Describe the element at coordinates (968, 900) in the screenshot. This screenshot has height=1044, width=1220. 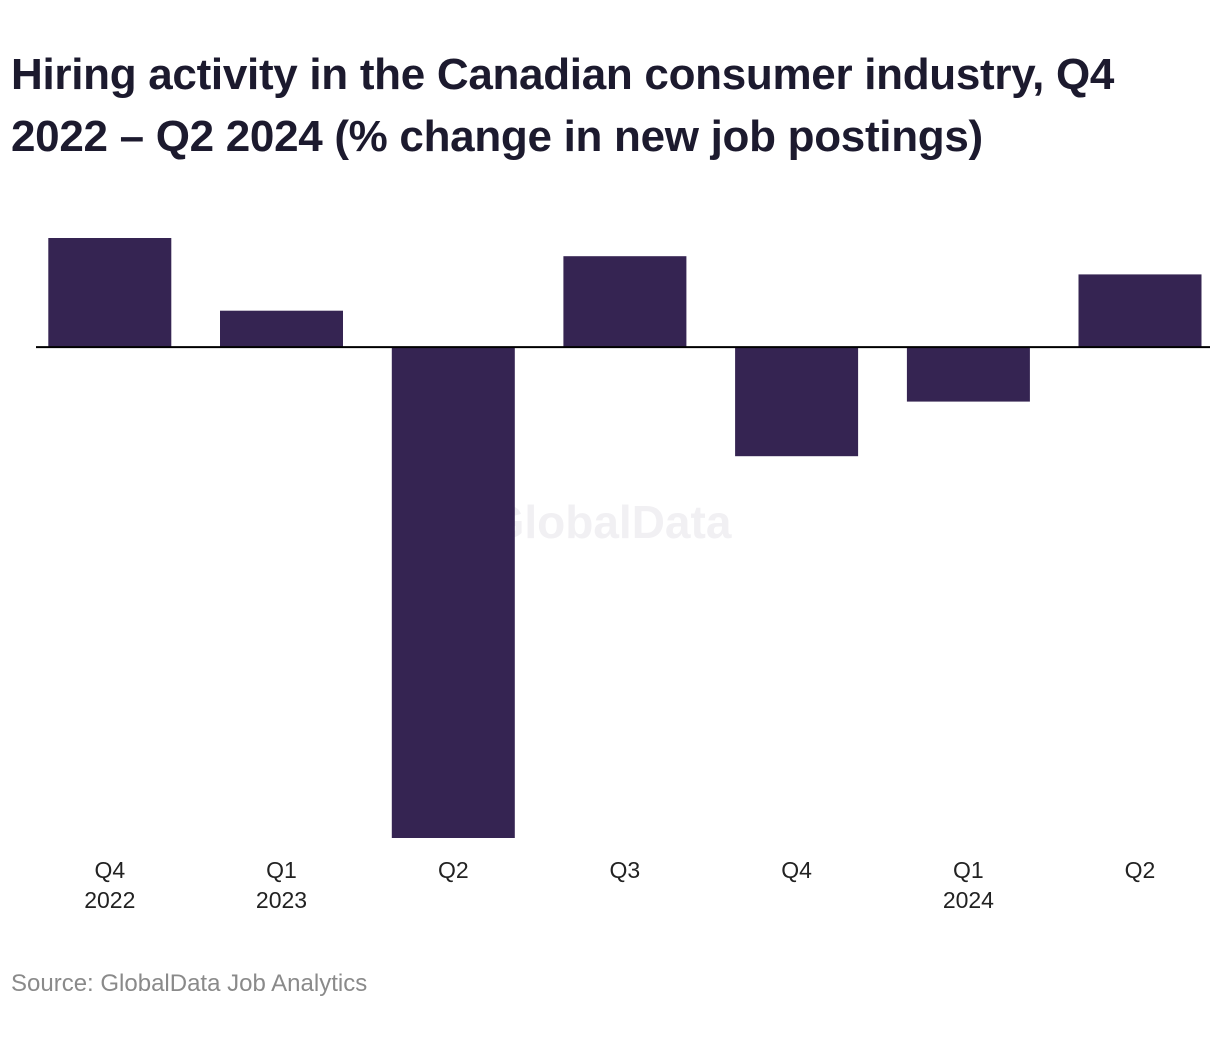
I see `x-tick-year-5: 2024` at that location.